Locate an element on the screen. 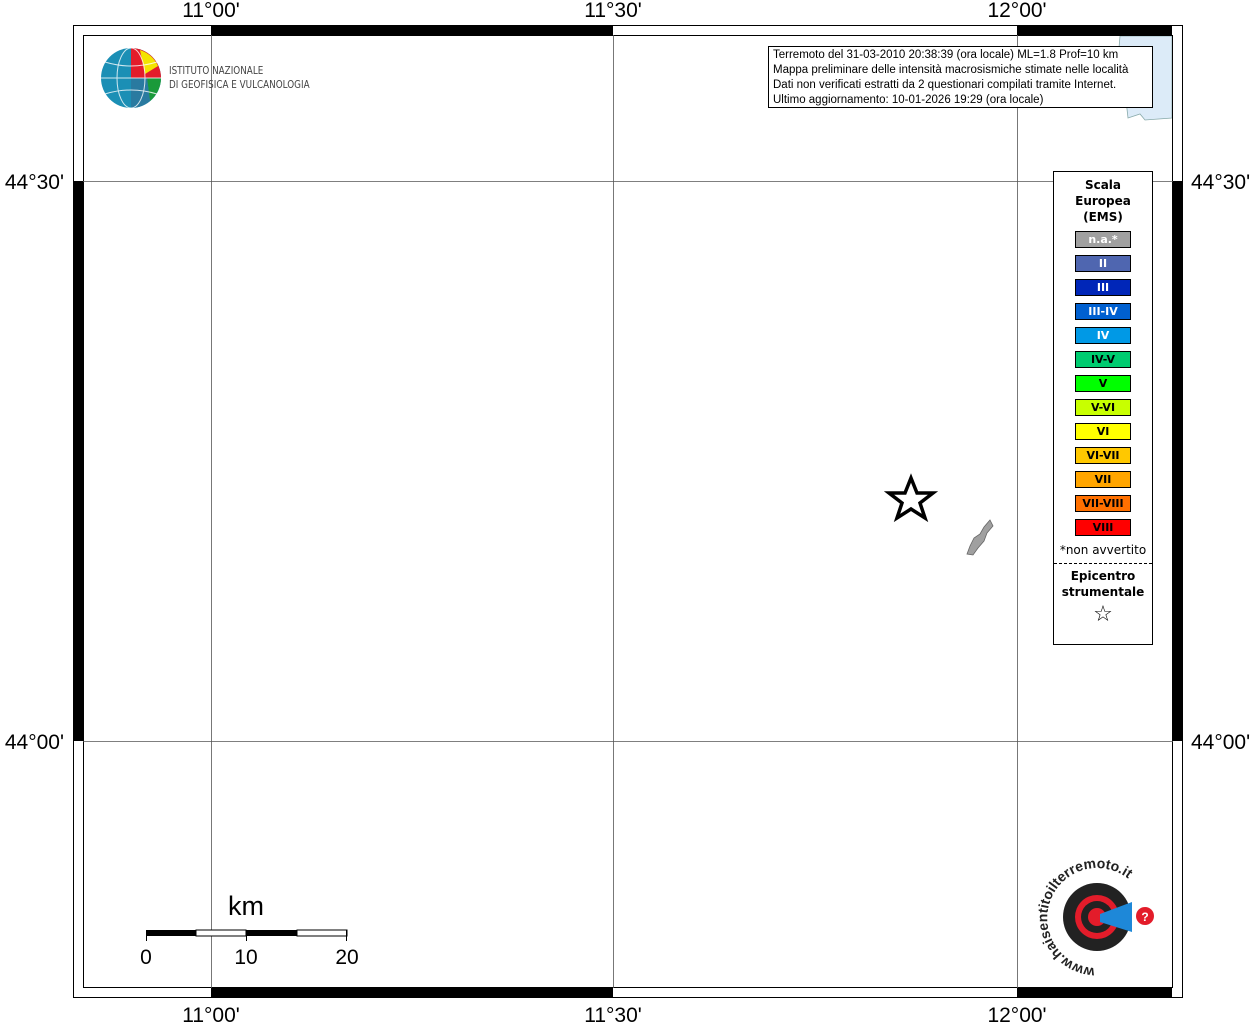 The height and width of the screenshot is (1024, 1255). legend-title-line: Europea is located at coordinates (1103, 201).